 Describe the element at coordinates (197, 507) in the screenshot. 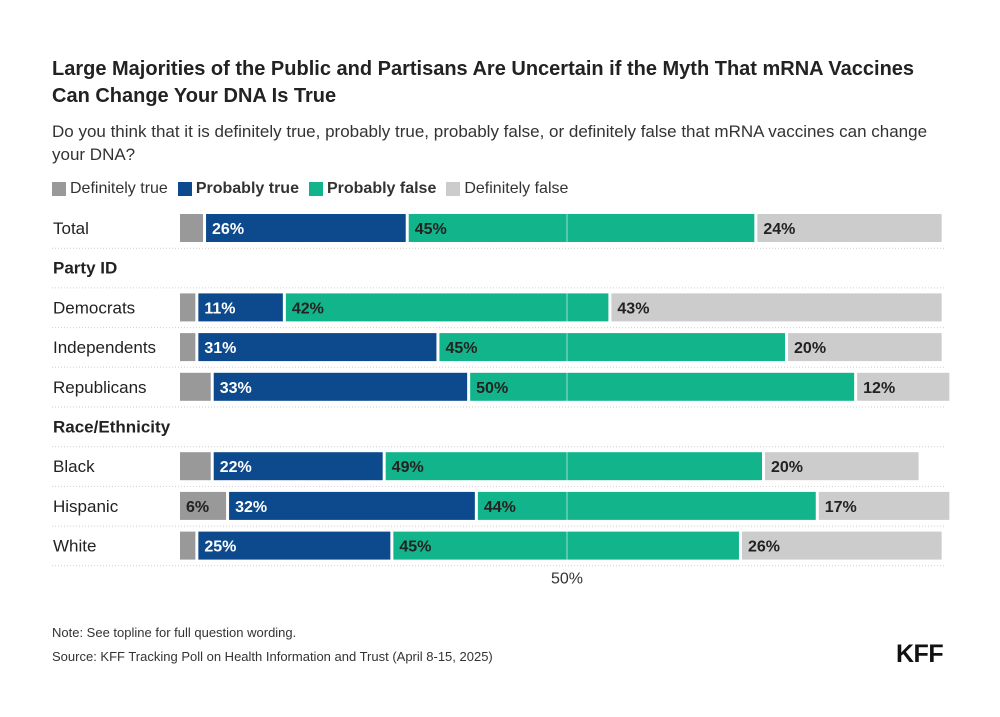

I see `data-label: 6%` at that location.